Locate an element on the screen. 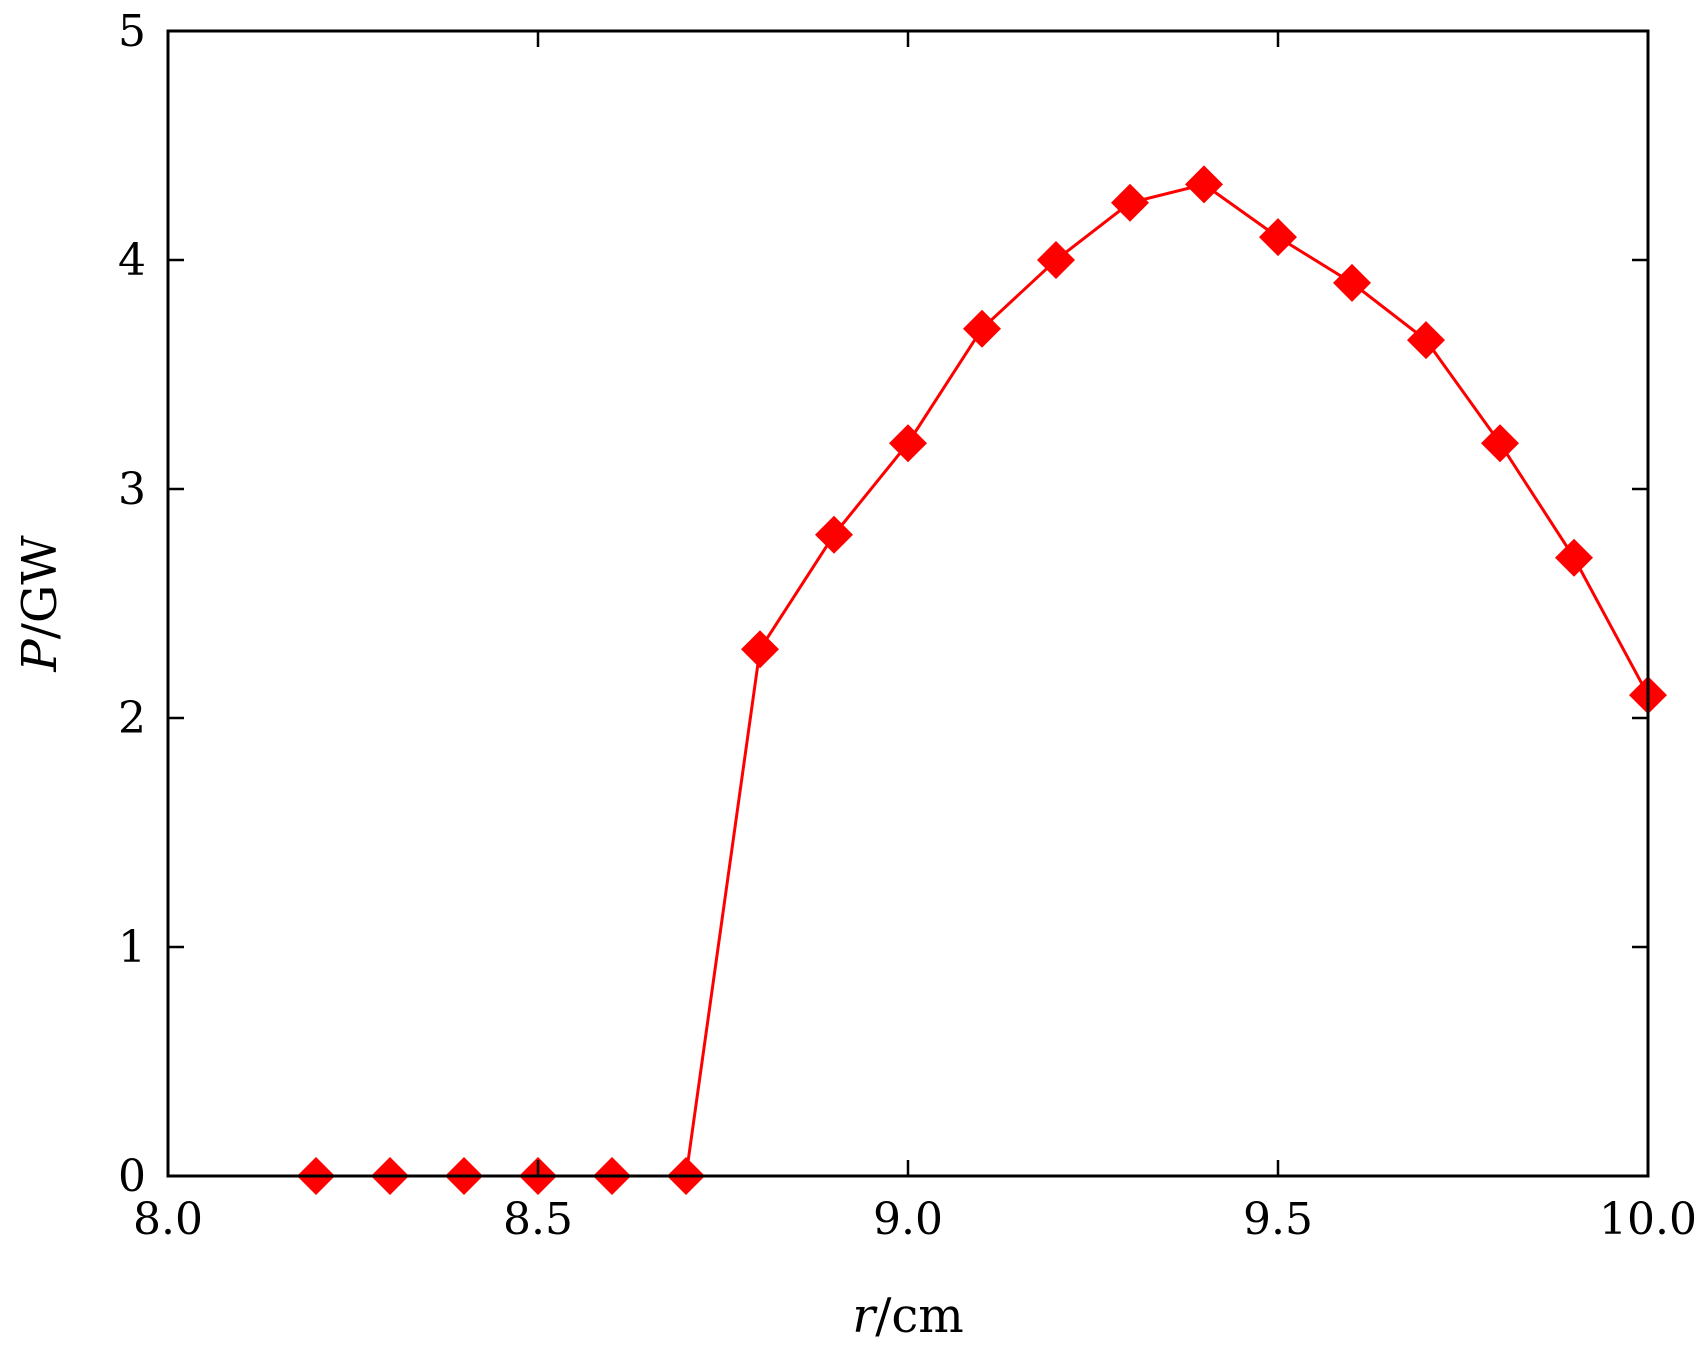 The image size is (1706, 1349). x-tick-label: 9.0 is located at coordinates (908, 1219).